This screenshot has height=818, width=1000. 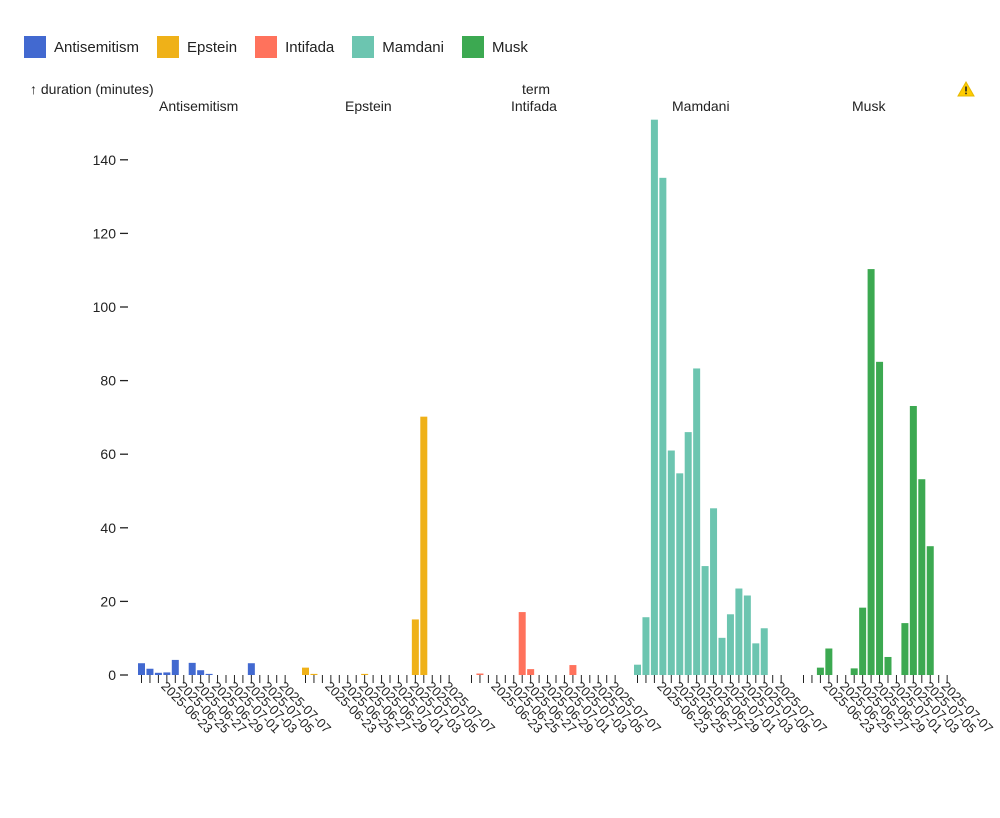 I want to click on facet-title-musk: Musk, so click(x=869, y=106).